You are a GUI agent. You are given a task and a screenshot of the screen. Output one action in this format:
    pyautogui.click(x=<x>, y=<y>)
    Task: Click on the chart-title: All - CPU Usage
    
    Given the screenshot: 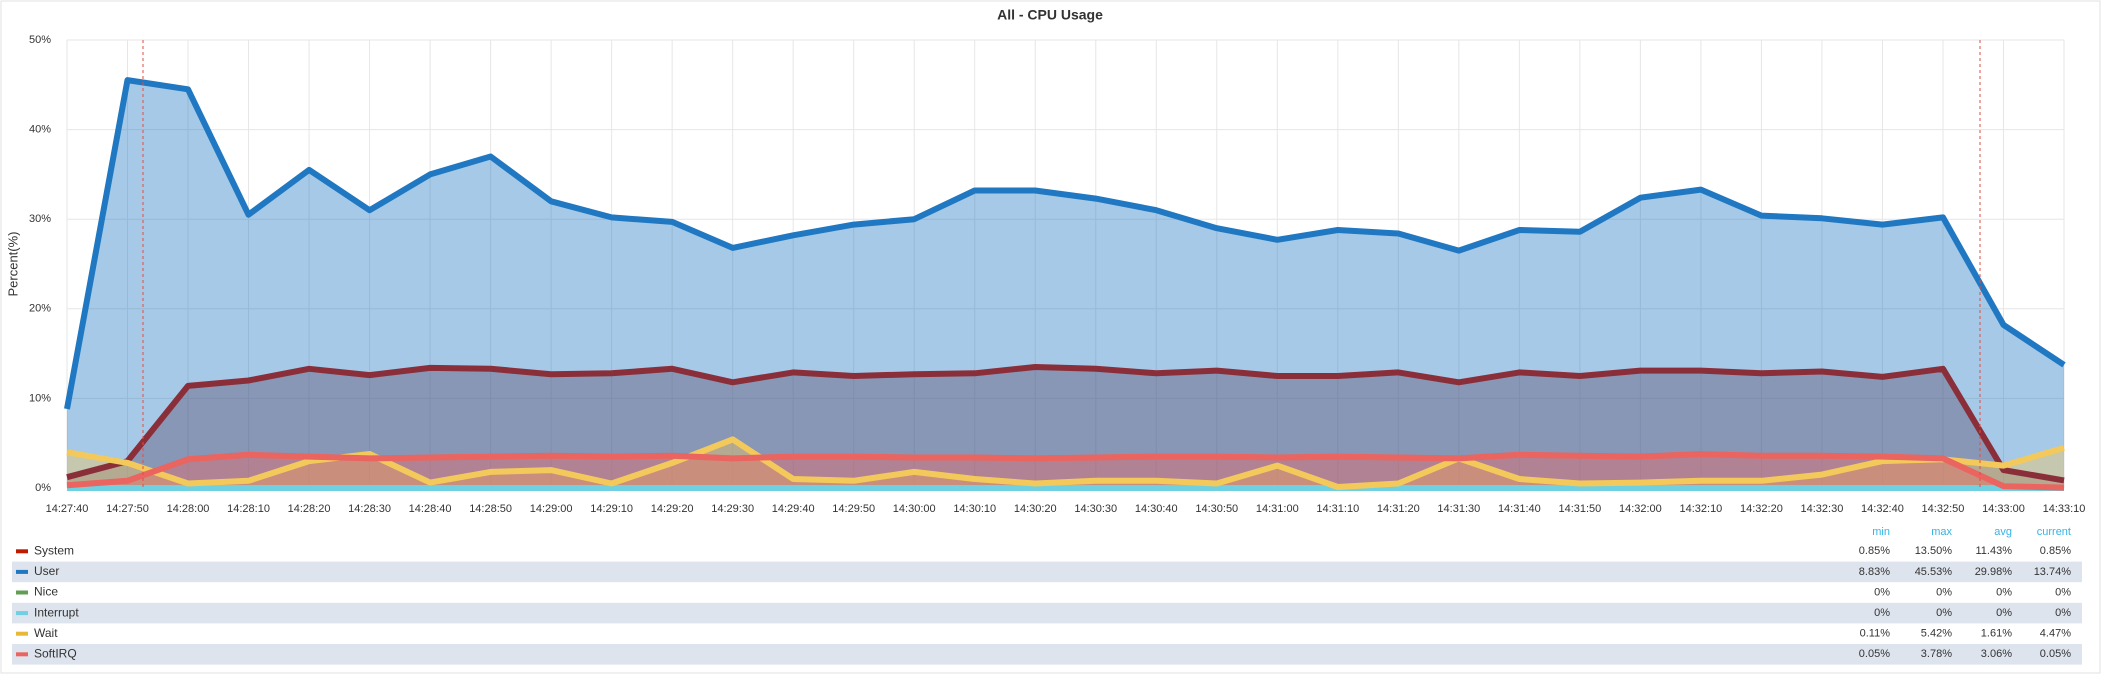 What is the action you would take?
    pyautogui.click(x=1050, y=15)
    